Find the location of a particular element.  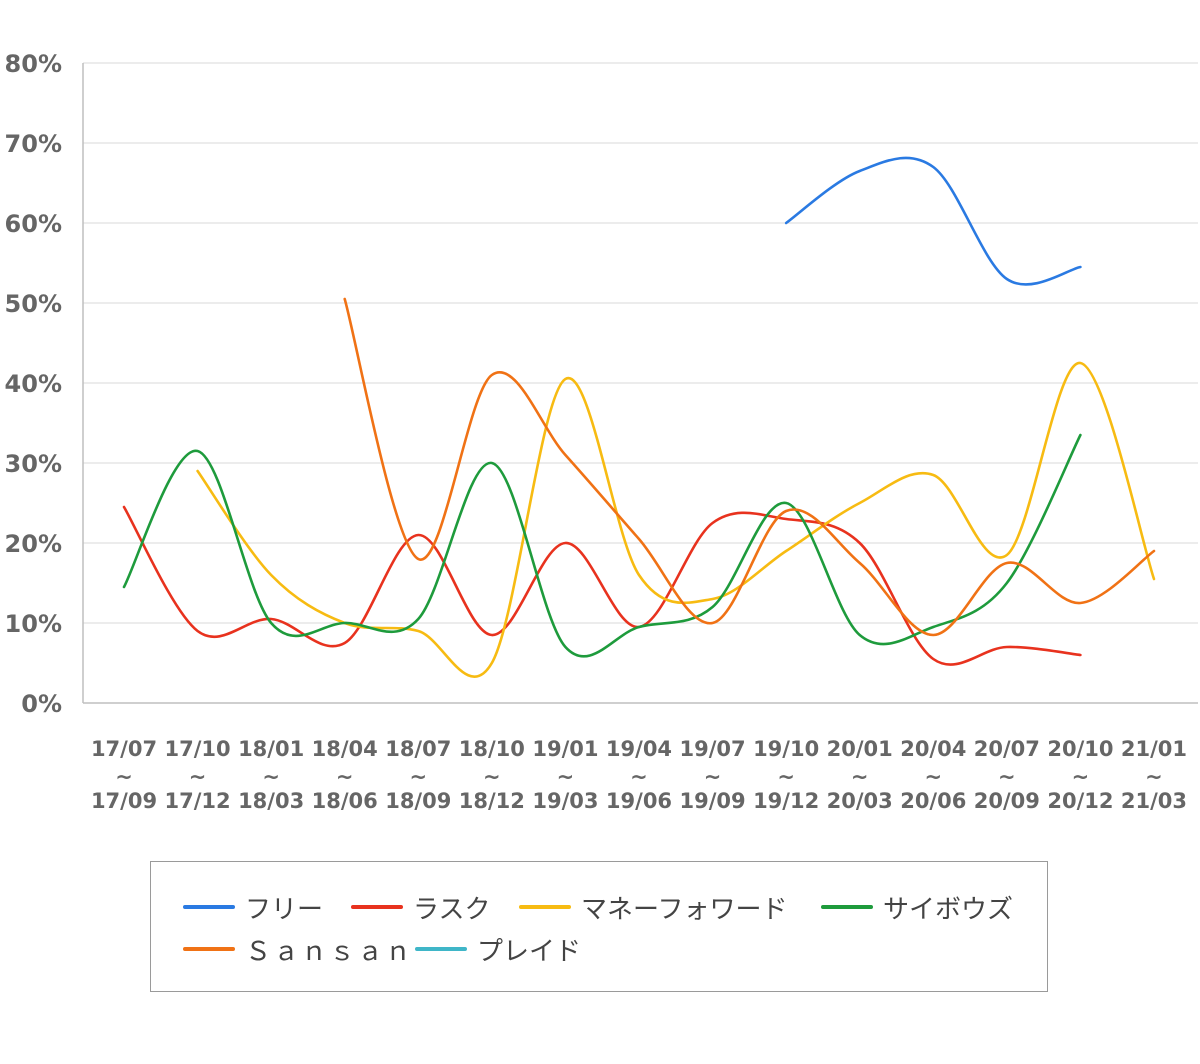

x-tick-label: 18/01 ~18/03 is located at coordinates (271, 775).